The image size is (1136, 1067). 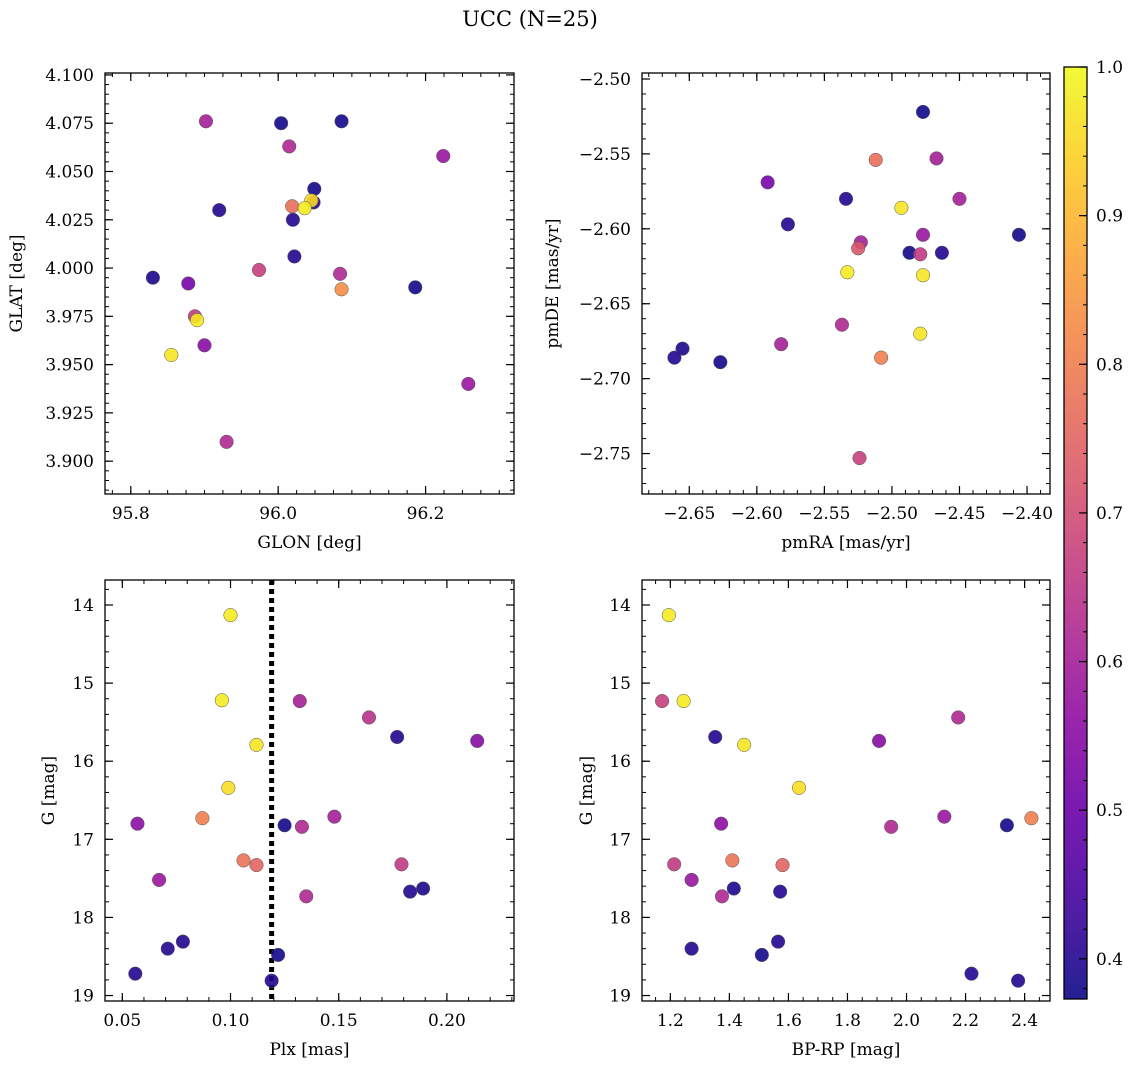 I want to click on colorbar-tick-label: 0.9, so click(x=1109, y=217).